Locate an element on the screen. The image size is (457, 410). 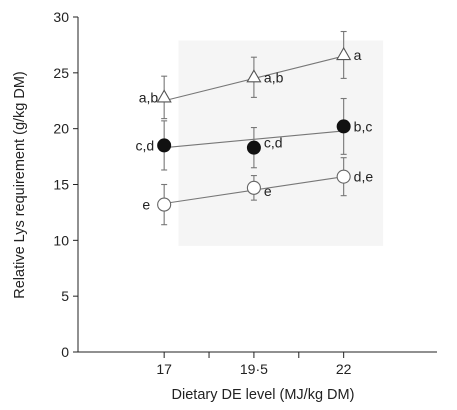
point-label-0-2: a is located at coordinates (358, 55).